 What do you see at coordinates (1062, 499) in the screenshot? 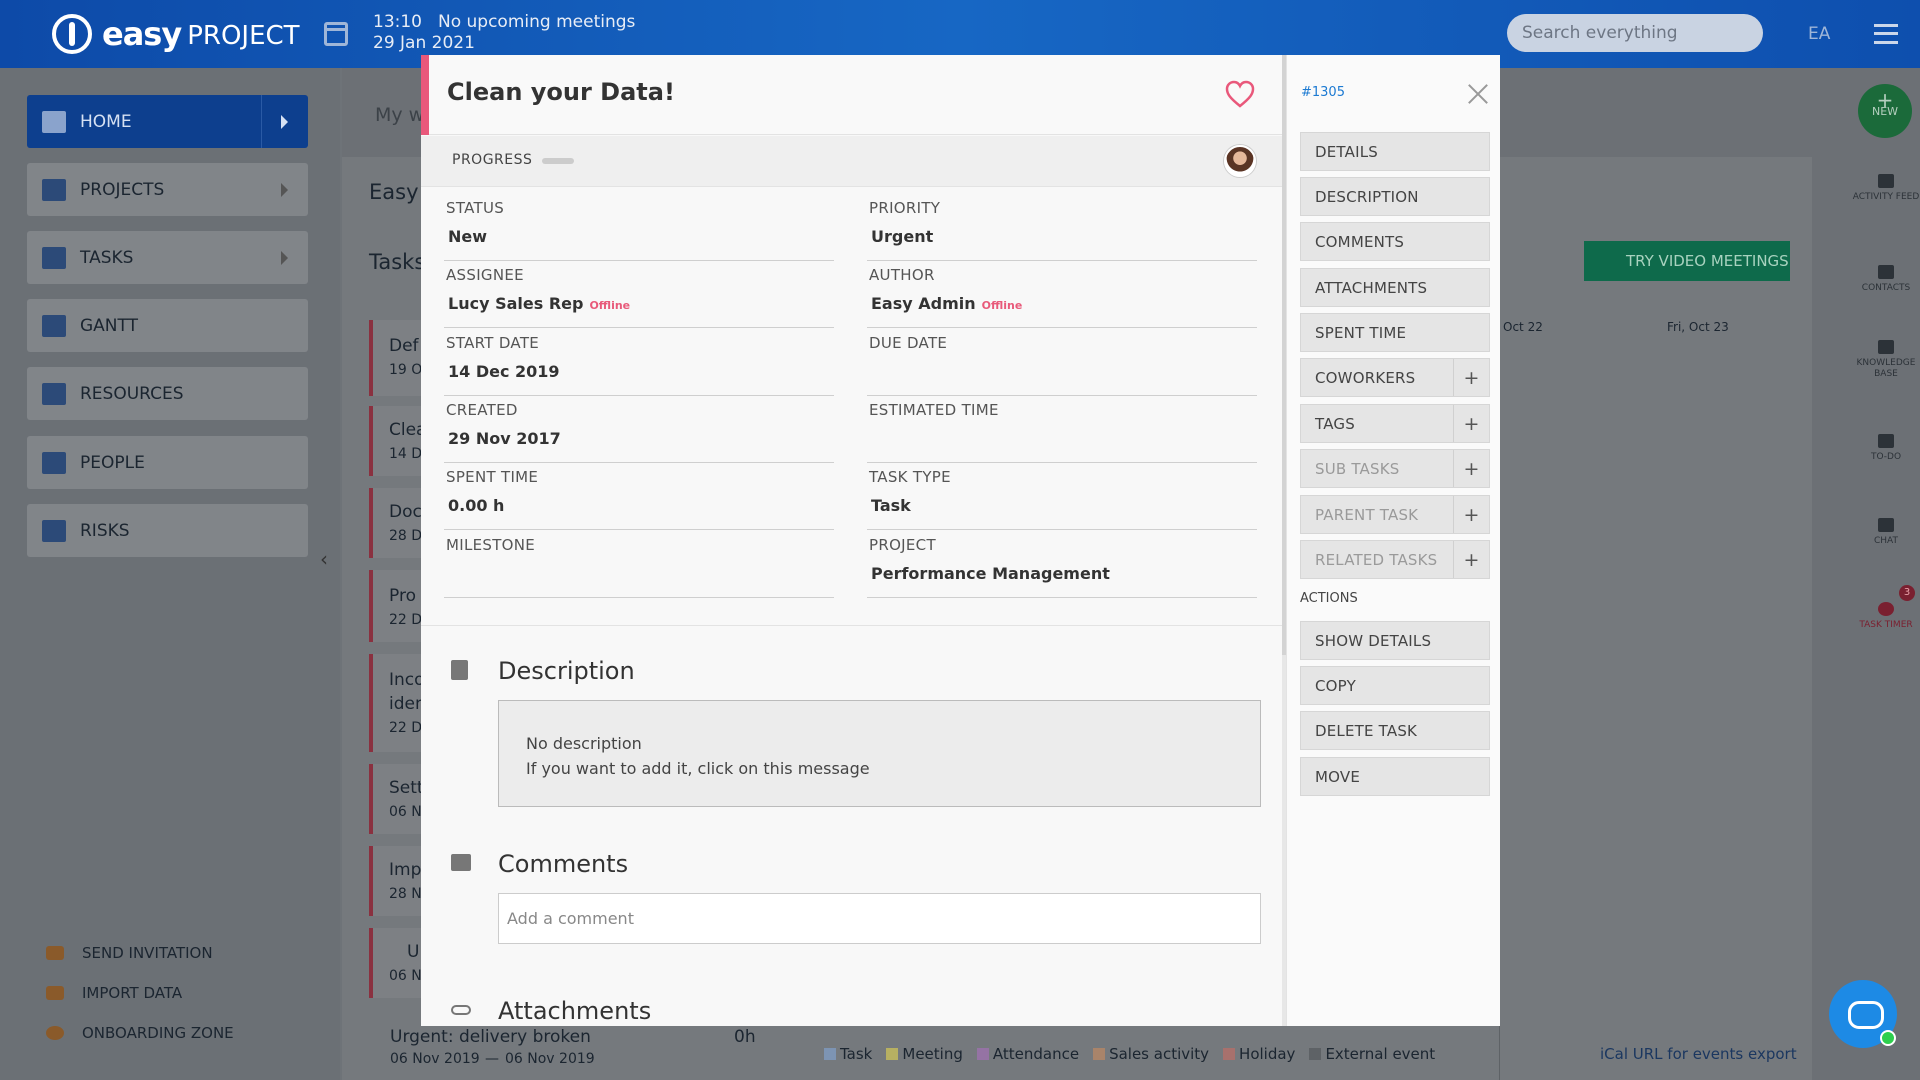
I see `task-type-field: TASK TYPE Task` at bounding box center [1062, 499].